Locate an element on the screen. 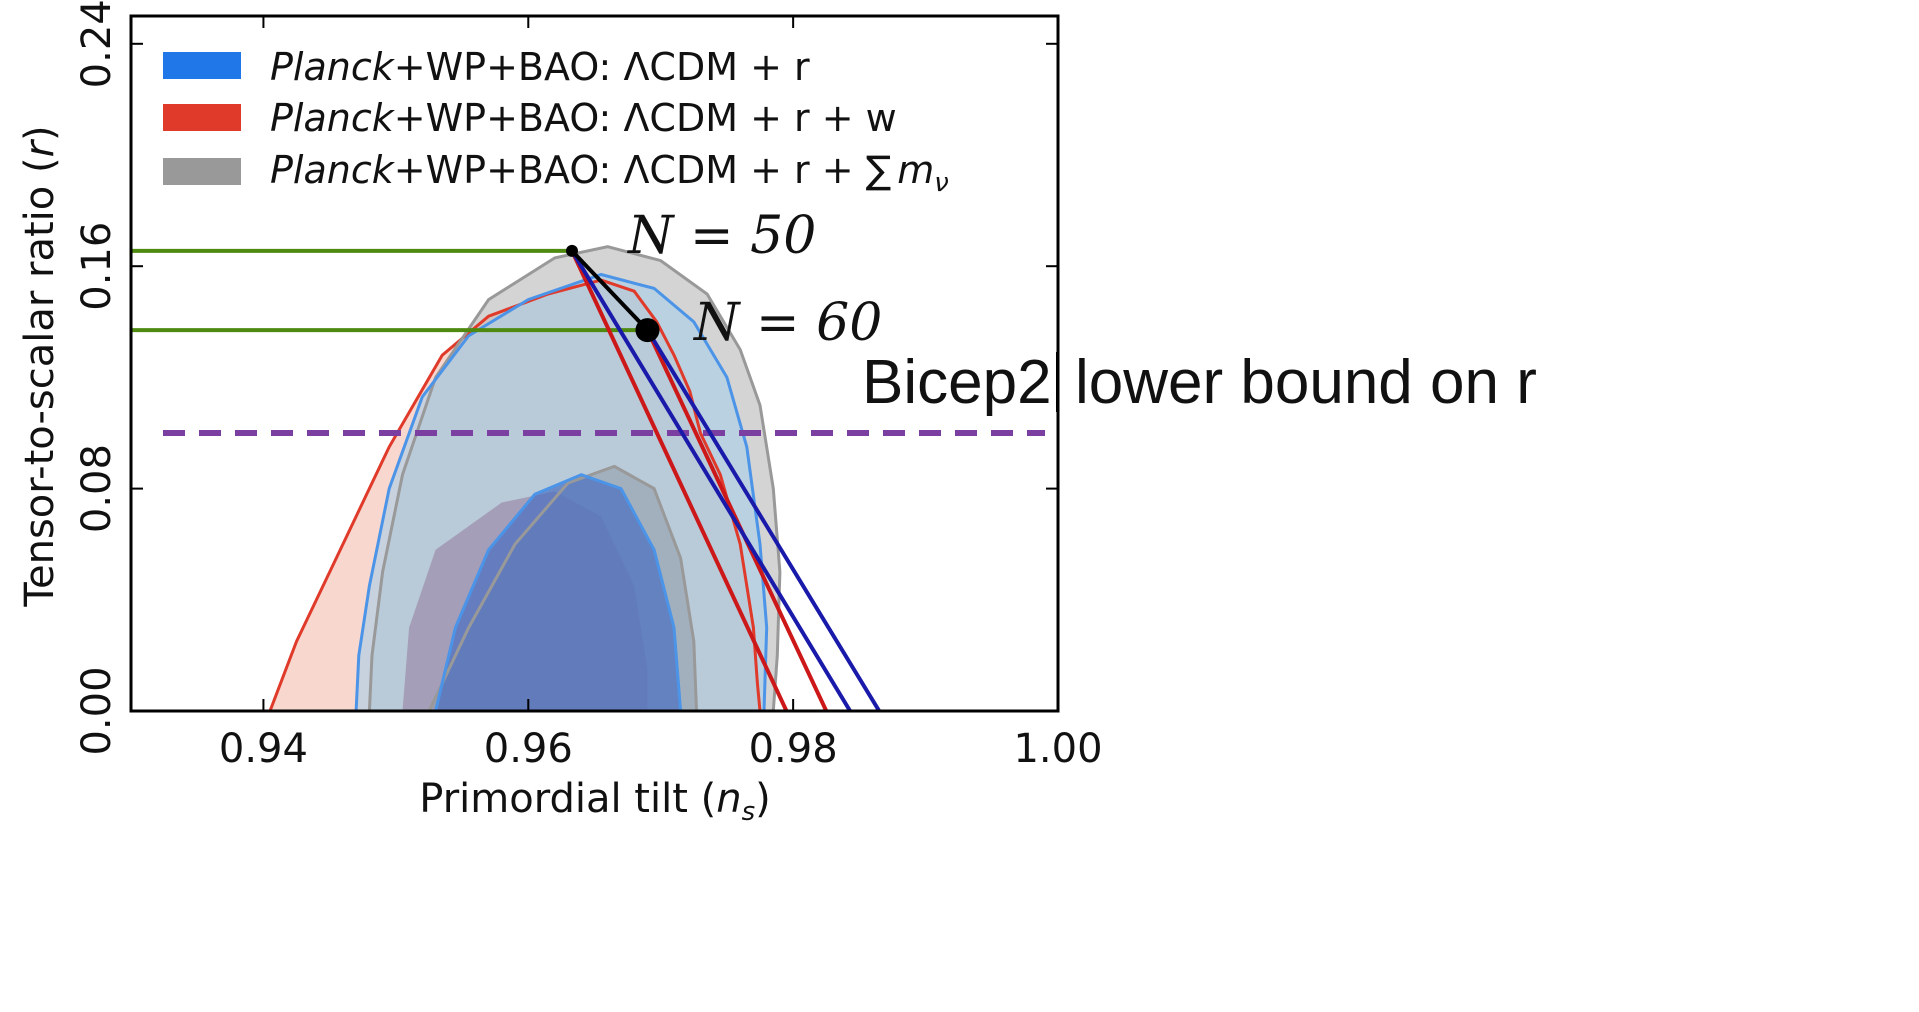  n-segment is located at coordinates (609, 290).